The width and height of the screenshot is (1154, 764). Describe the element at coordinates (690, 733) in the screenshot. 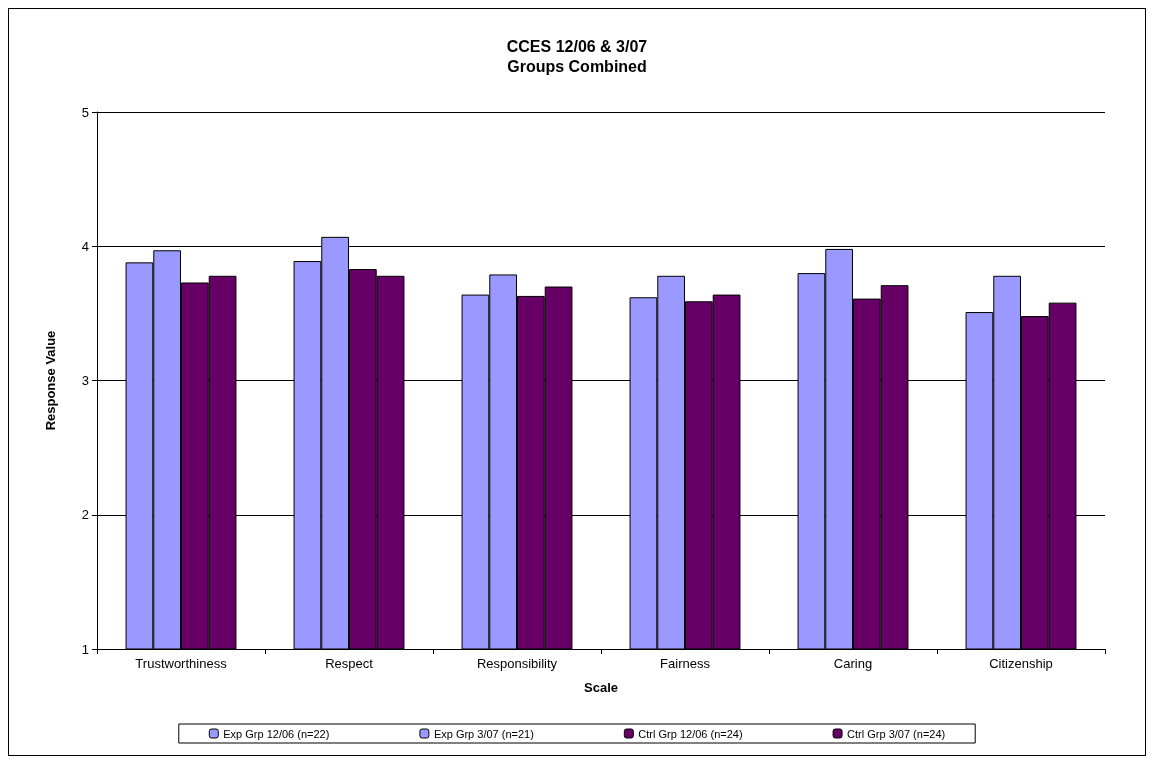

I see `legend-label: Ctrl Grp 12/06 (n=24)` at that location.